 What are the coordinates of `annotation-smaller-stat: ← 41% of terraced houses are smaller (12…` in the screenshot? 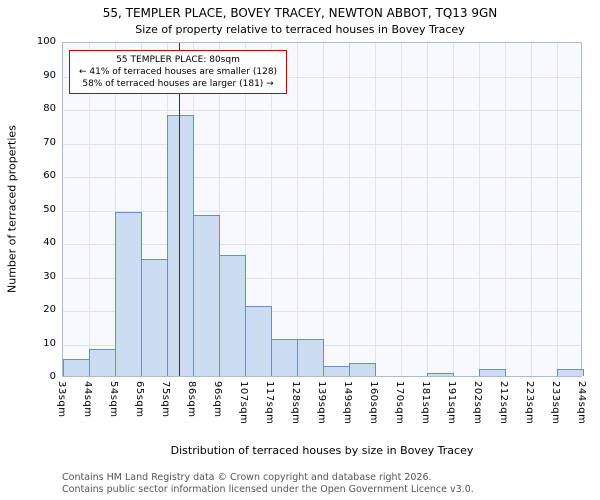 It's located at (178, 72).